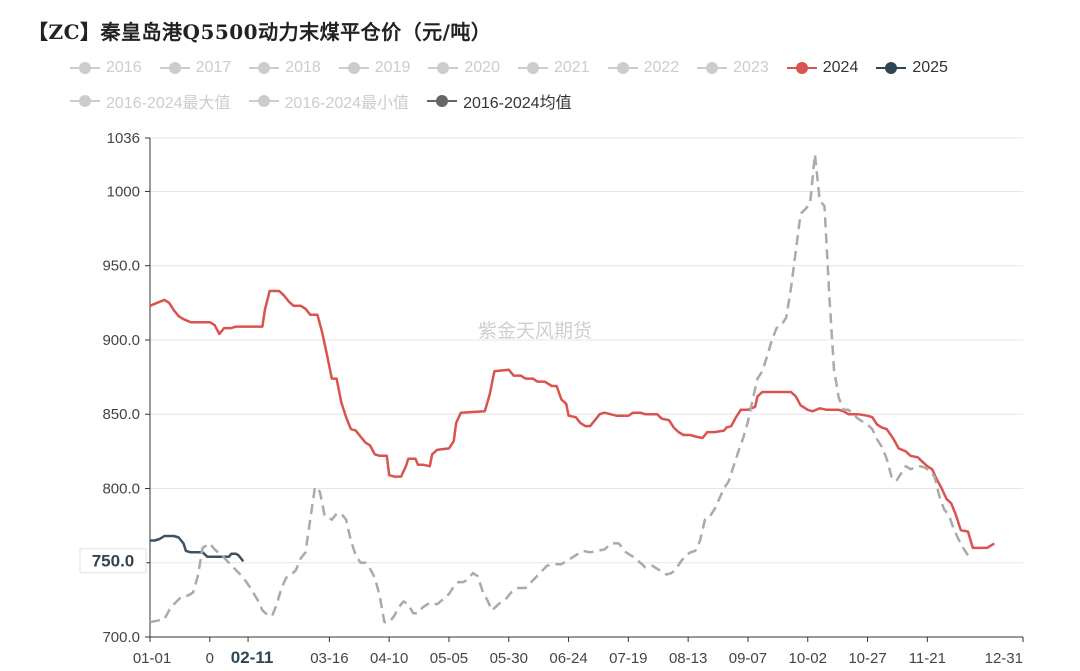  I want to click on x-tick-label: 0, so click(210, 658).